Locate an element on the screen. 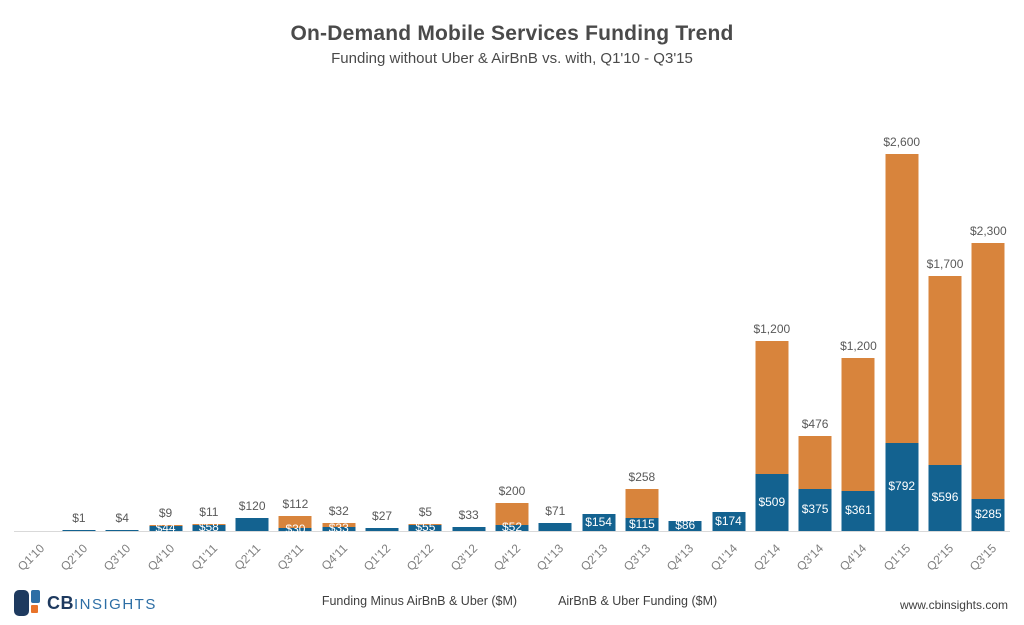  bar-slot-Q2-15: $1,700 $596 Q2'15 is located at coordinates (944, 342).